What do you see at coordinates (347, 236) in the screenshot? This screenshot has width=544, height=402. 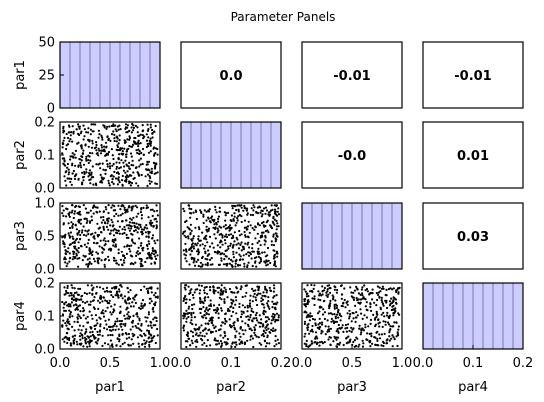 I see `histogram-bar` at bounding box center [347, 236].